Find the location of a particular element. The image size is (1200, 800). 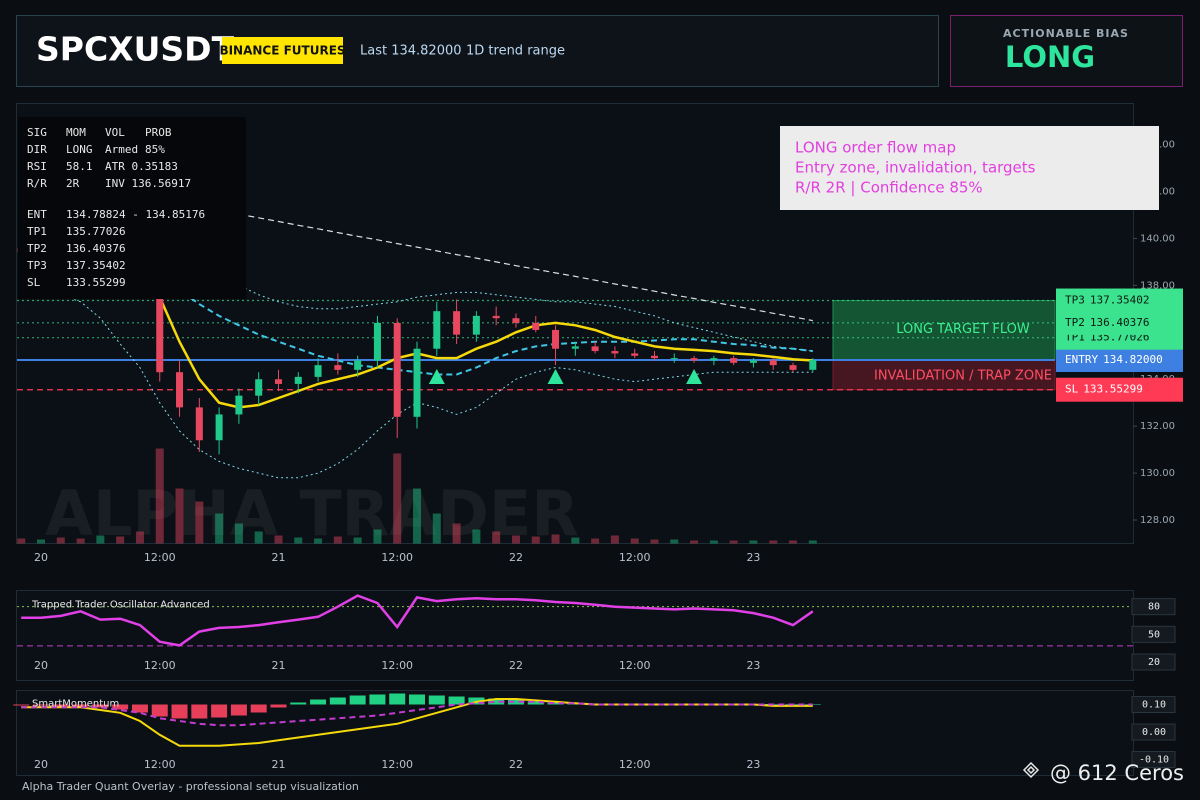

level-label-box is located at coordinates (1119, 322).